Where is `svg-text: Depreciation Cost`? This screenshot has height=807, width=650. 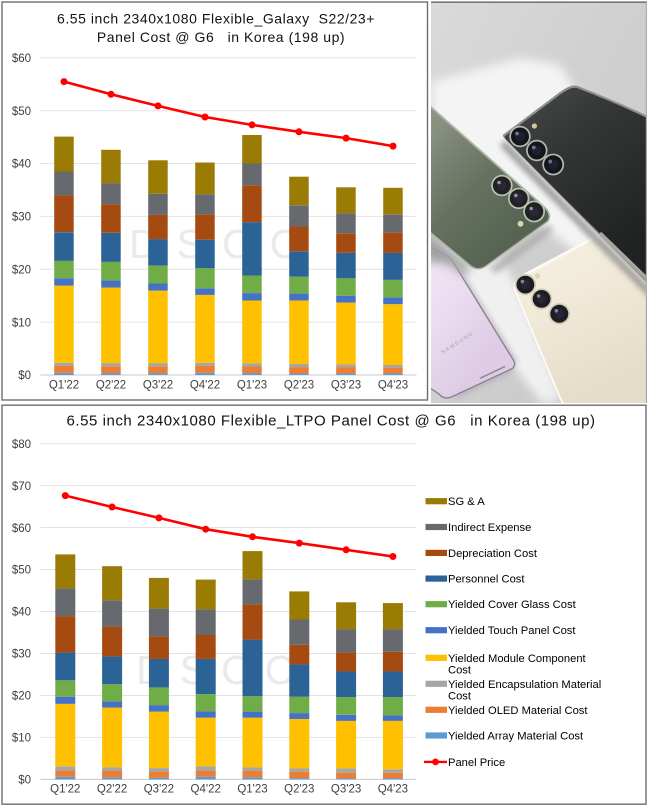 svg-text: Depreciation Cost is located at coordinates (493, 554).